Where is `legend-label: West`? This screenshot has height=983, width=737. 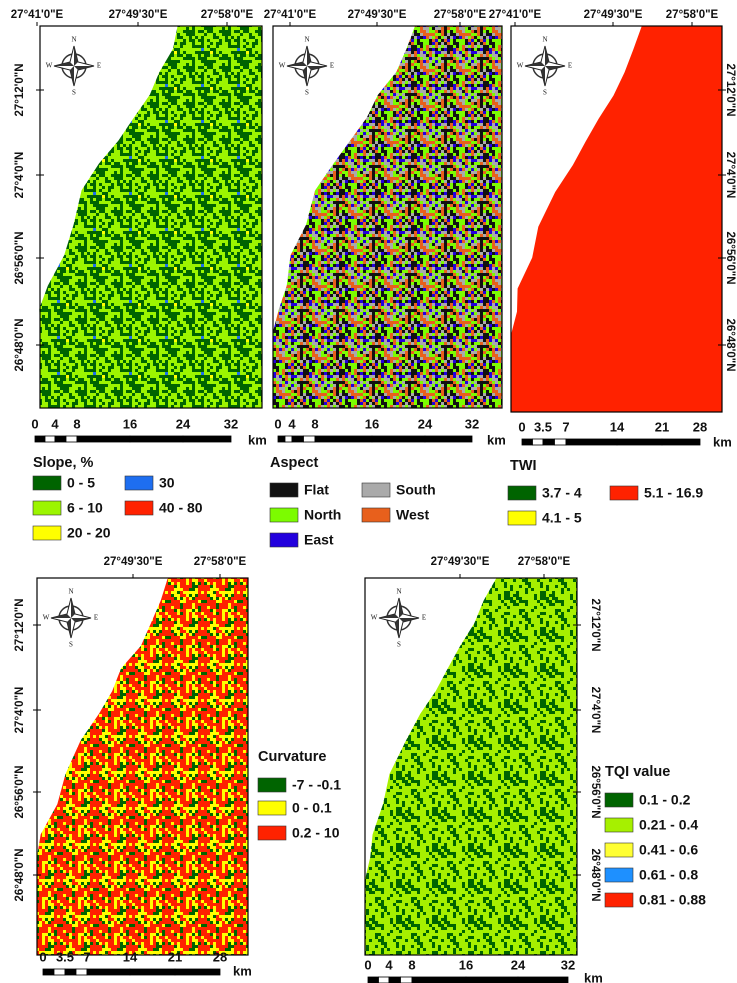
legend-label: West is located at coordinates (413, 515).